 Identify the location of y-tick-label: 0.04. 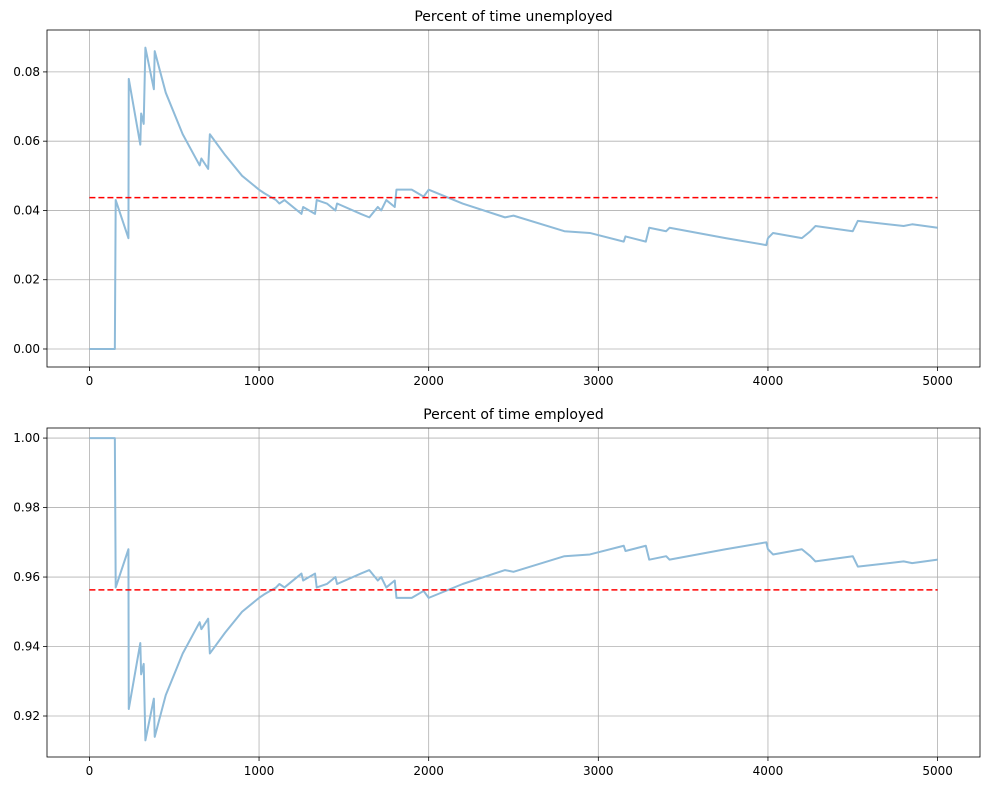
(26, 210).